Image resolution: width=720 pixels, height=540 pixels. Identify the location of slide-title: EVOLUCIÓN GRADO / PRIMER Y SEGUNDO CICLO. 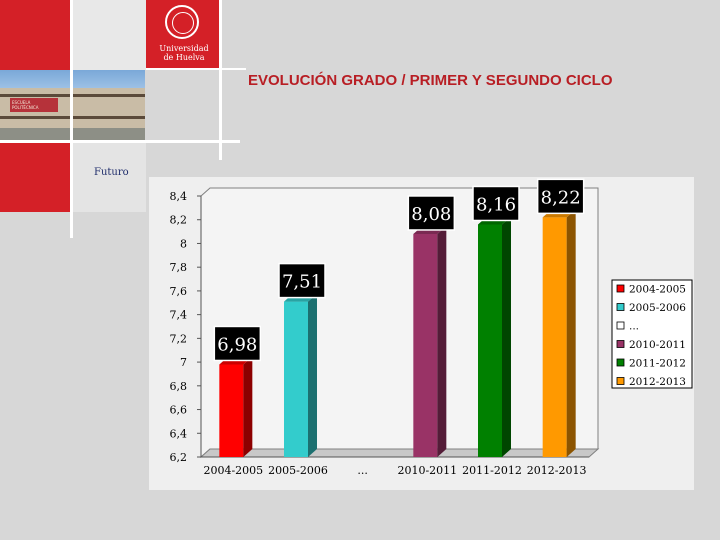
(430, 80).